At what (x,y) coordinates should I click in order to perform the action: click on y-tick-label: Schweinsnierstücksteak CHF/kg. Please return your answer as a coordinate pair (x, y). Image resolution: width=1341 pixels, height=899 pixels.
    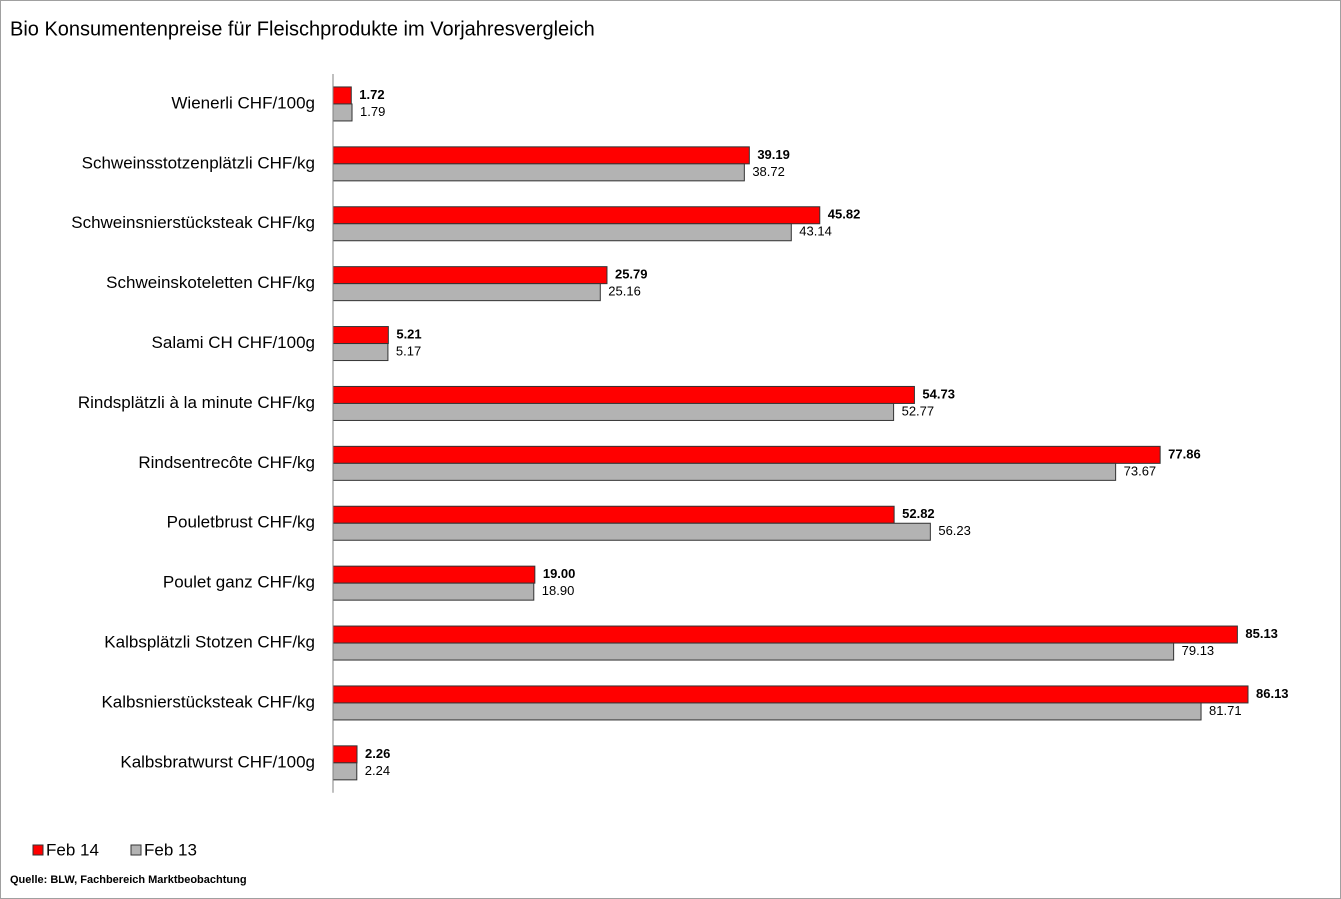
    Looking at the image, I should click on (193, 222).